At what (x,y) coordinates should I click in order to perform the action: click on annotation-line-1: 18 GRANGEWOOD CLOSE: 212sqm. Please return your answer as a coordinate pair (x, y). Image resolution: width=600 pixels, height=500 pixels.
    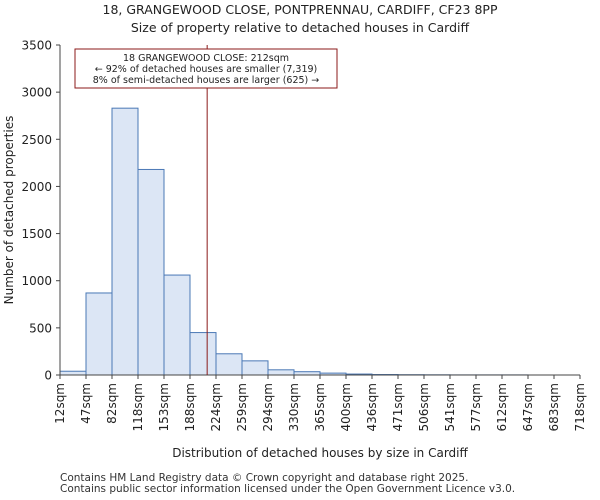
    Looking at the image, I should click on (206, 58).